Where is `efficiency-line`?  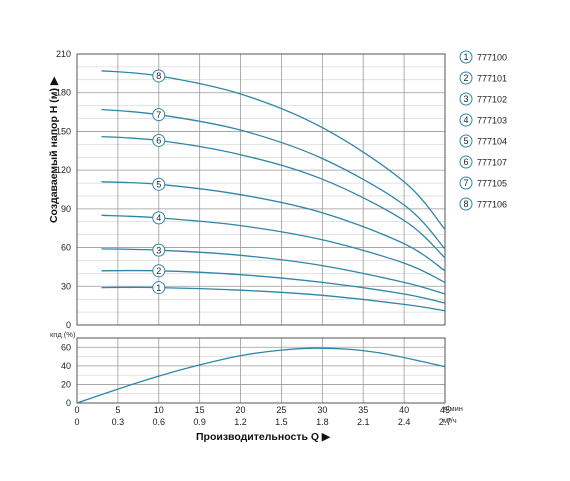 efficiency-line is located at coordinates (261, 375).